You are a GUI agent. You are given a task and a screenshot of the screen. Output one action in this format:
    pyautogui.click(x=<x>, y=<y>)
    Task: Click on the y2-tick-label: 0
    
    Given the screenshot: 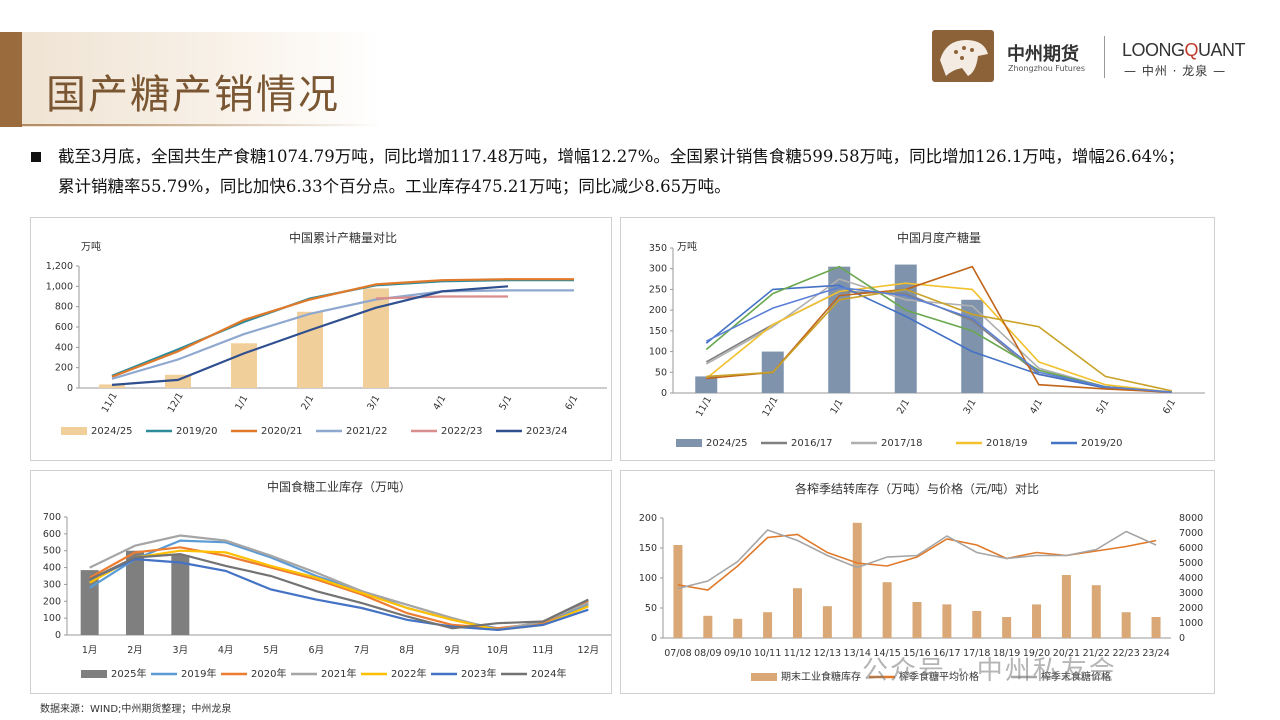 What is the action you would take?
    pyautogui.click(x=1182, y=638)
    